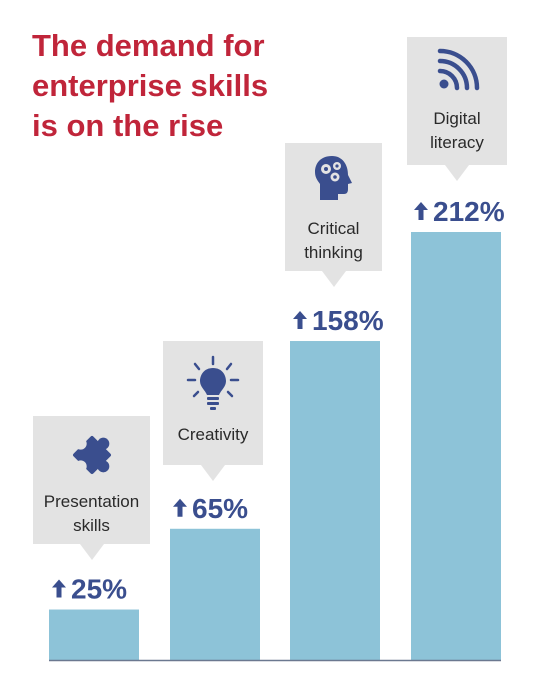  I want to click on callout-label-line: Creativity, so click(213, 434).